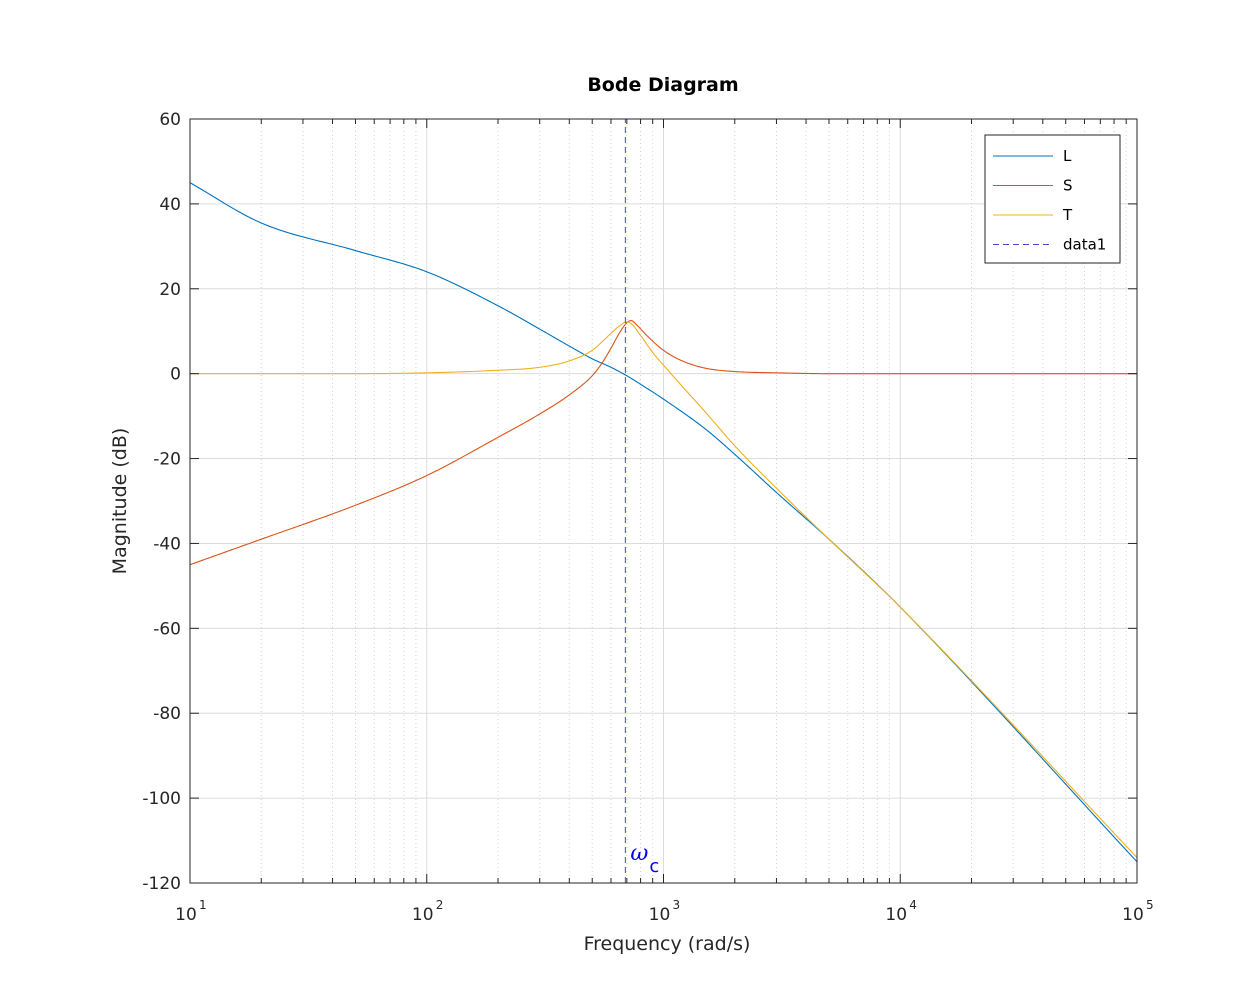 The height and width of the screenshot is (993, 1257). Describe the element at coordinates (1067, 215) in the screenshot. I see `legend-label-T: T` at that location.